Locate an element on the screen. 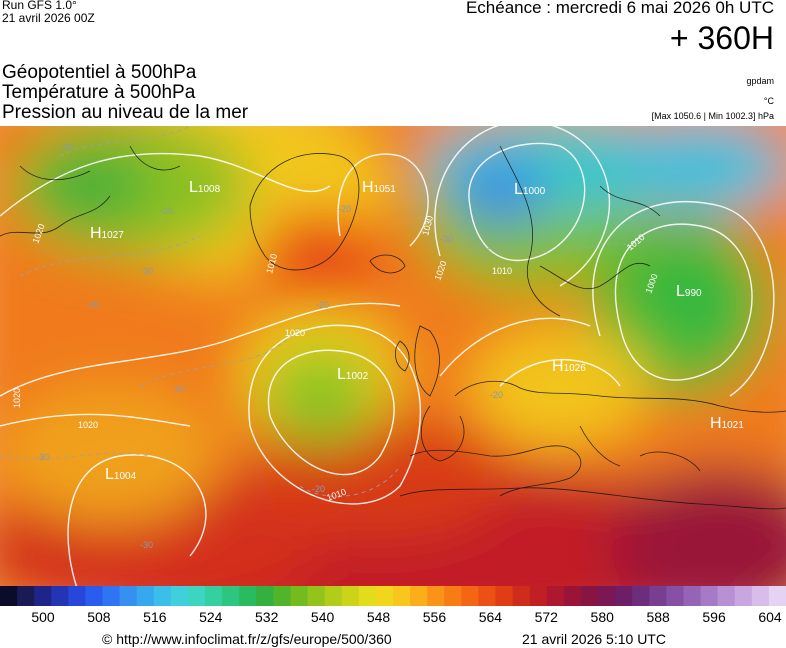  color-scale-tick-label: 540 is located at coordinates (322, 617).